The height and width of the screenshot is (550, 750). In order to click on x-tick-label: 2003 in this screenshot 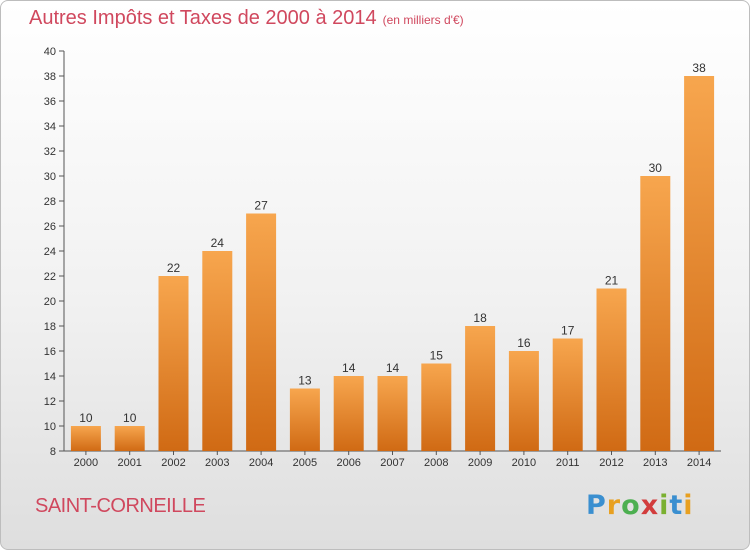, I will do `click(217, 463)`.